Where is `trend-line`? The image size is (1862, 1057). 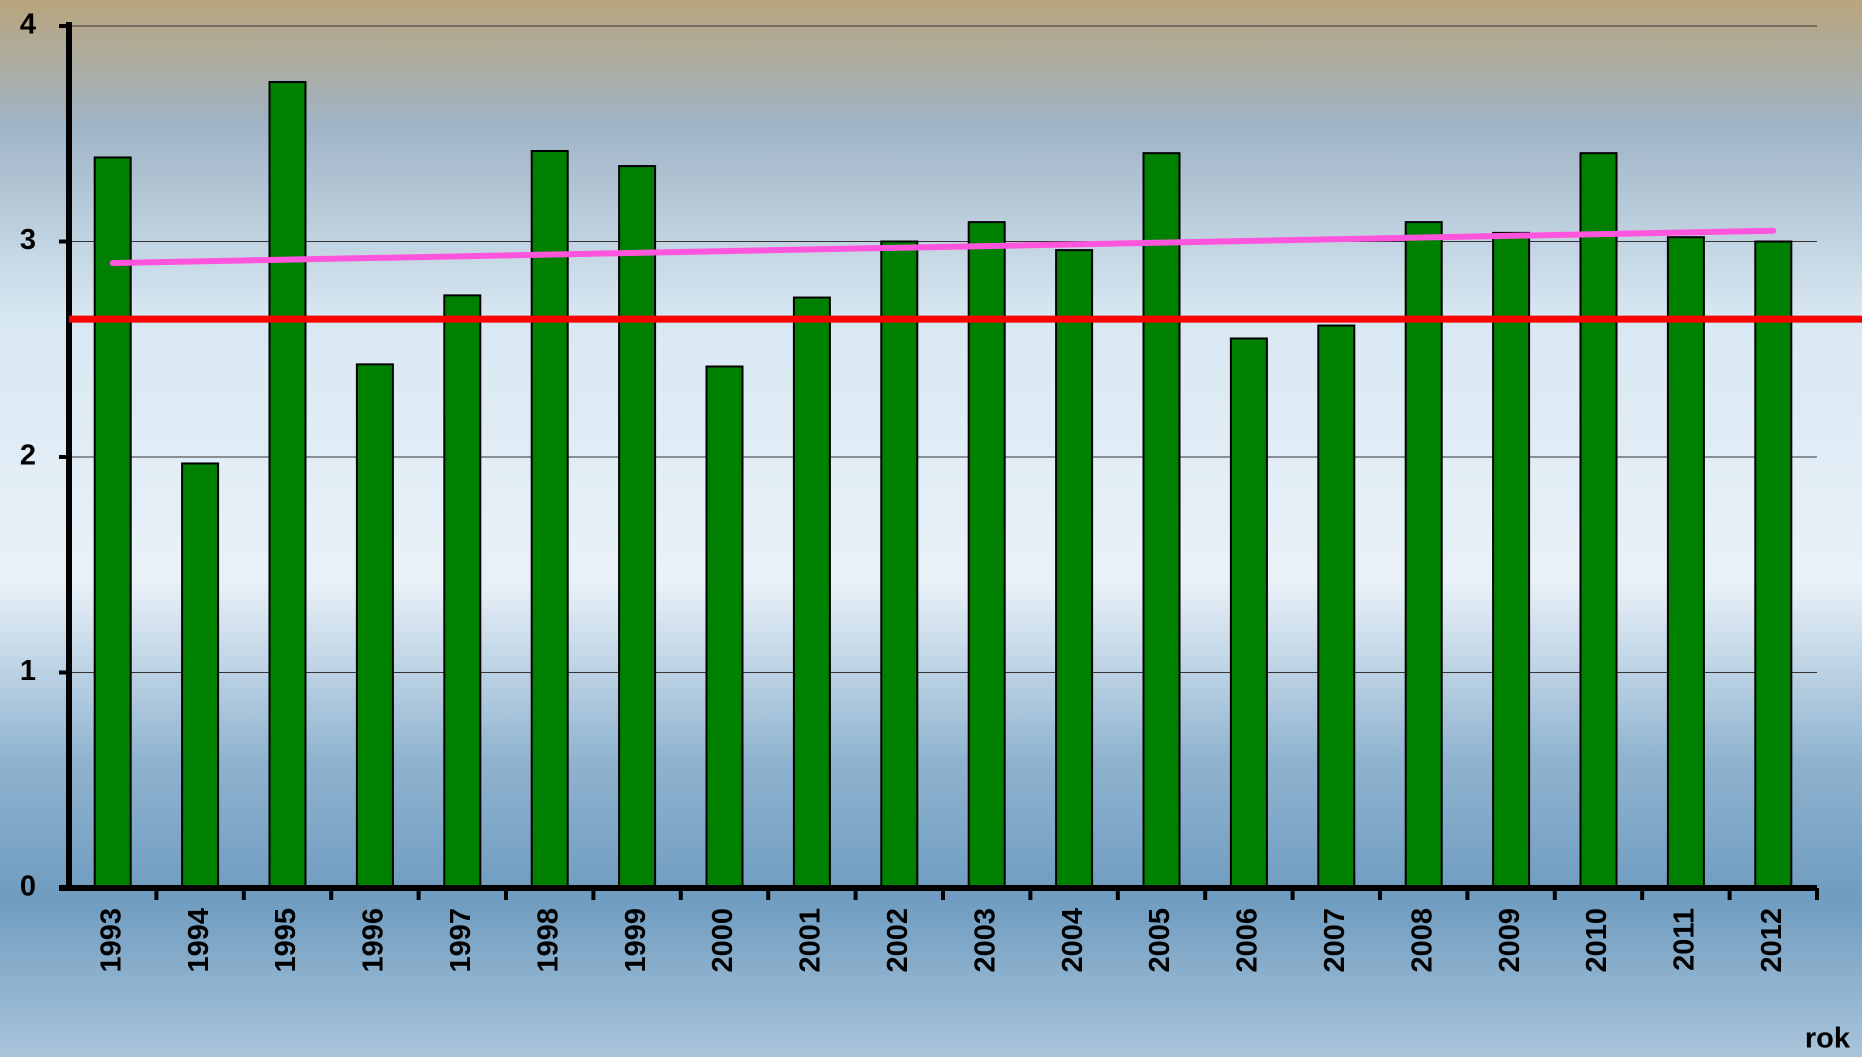 trend-line is located at coordinates (943, 247).